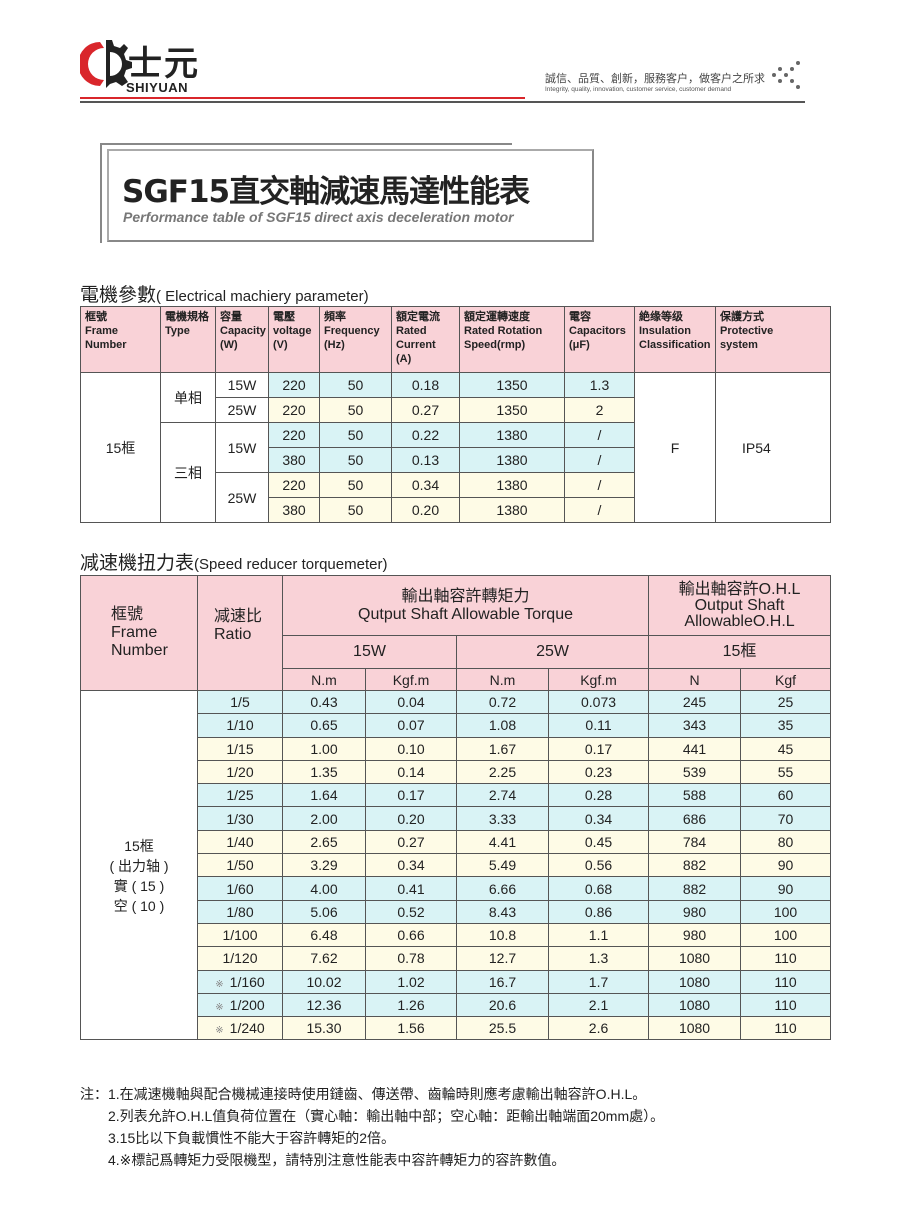  I want to click on slogan: 誠信、品質、創新，服務客户，做客户之所求, so click(655, 79).